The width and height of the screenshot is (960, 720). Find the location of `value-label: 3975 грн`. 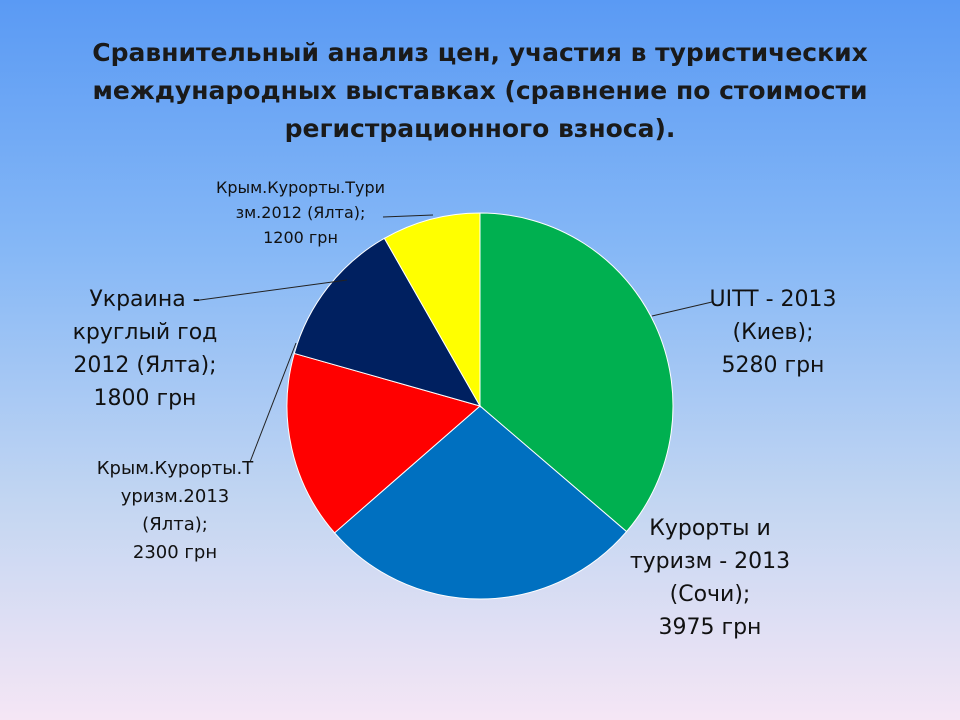

value-label: 3975 грн is located at coordinates (710, 627).